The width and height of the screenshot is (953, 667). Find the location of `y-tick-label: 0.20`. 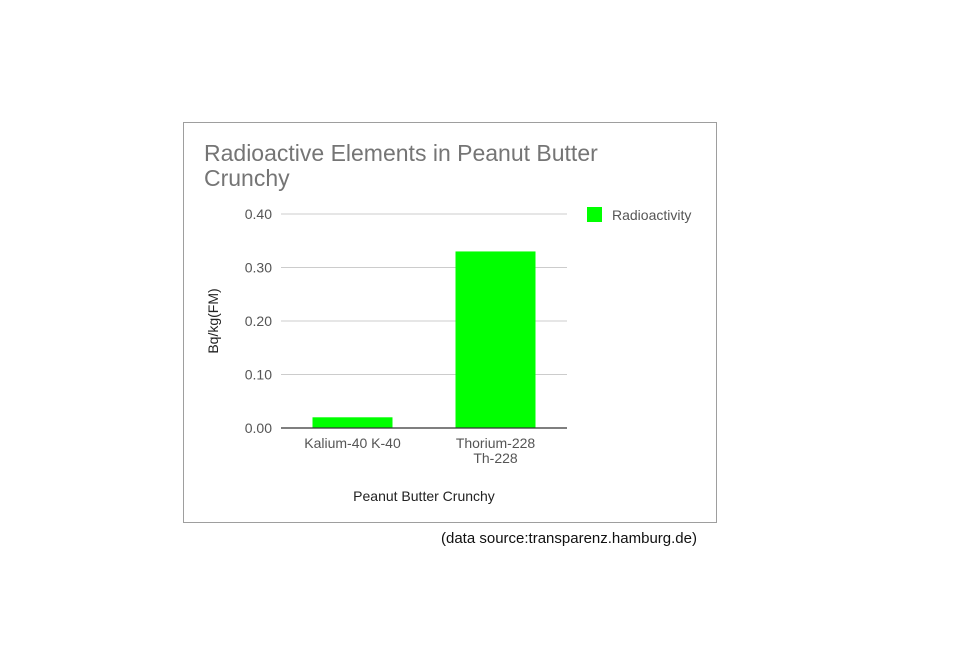

y-tick-label: 0.20 is located at coordinates (258, 321).